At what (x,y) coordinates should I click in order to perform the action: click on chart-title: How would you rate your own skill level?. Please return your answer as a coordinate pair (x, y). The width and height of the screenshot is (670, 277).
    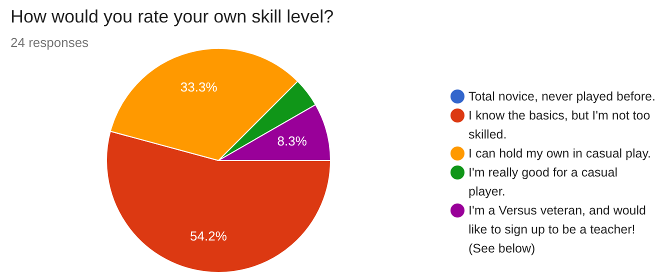
    Looking at the image, I should click on (172, 16).